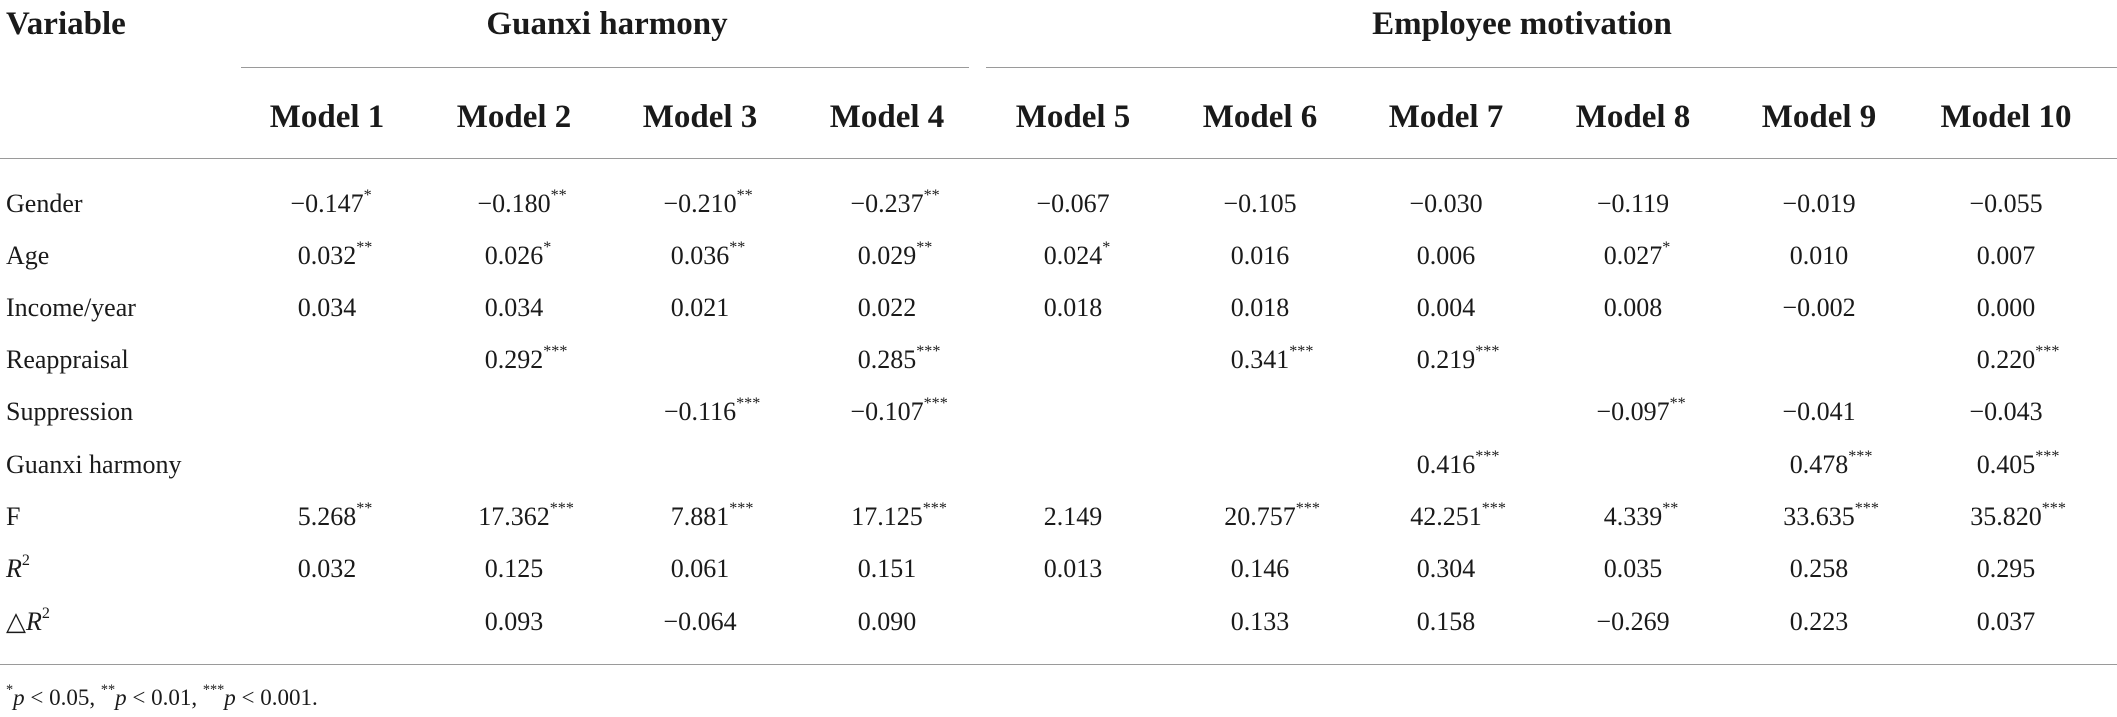 Image resolution: width=2117 pixels, height=717 pixels. Describe the element at coordinates (1633, 203) in the screenshot. I see `table-cell: −0.119` at that location.